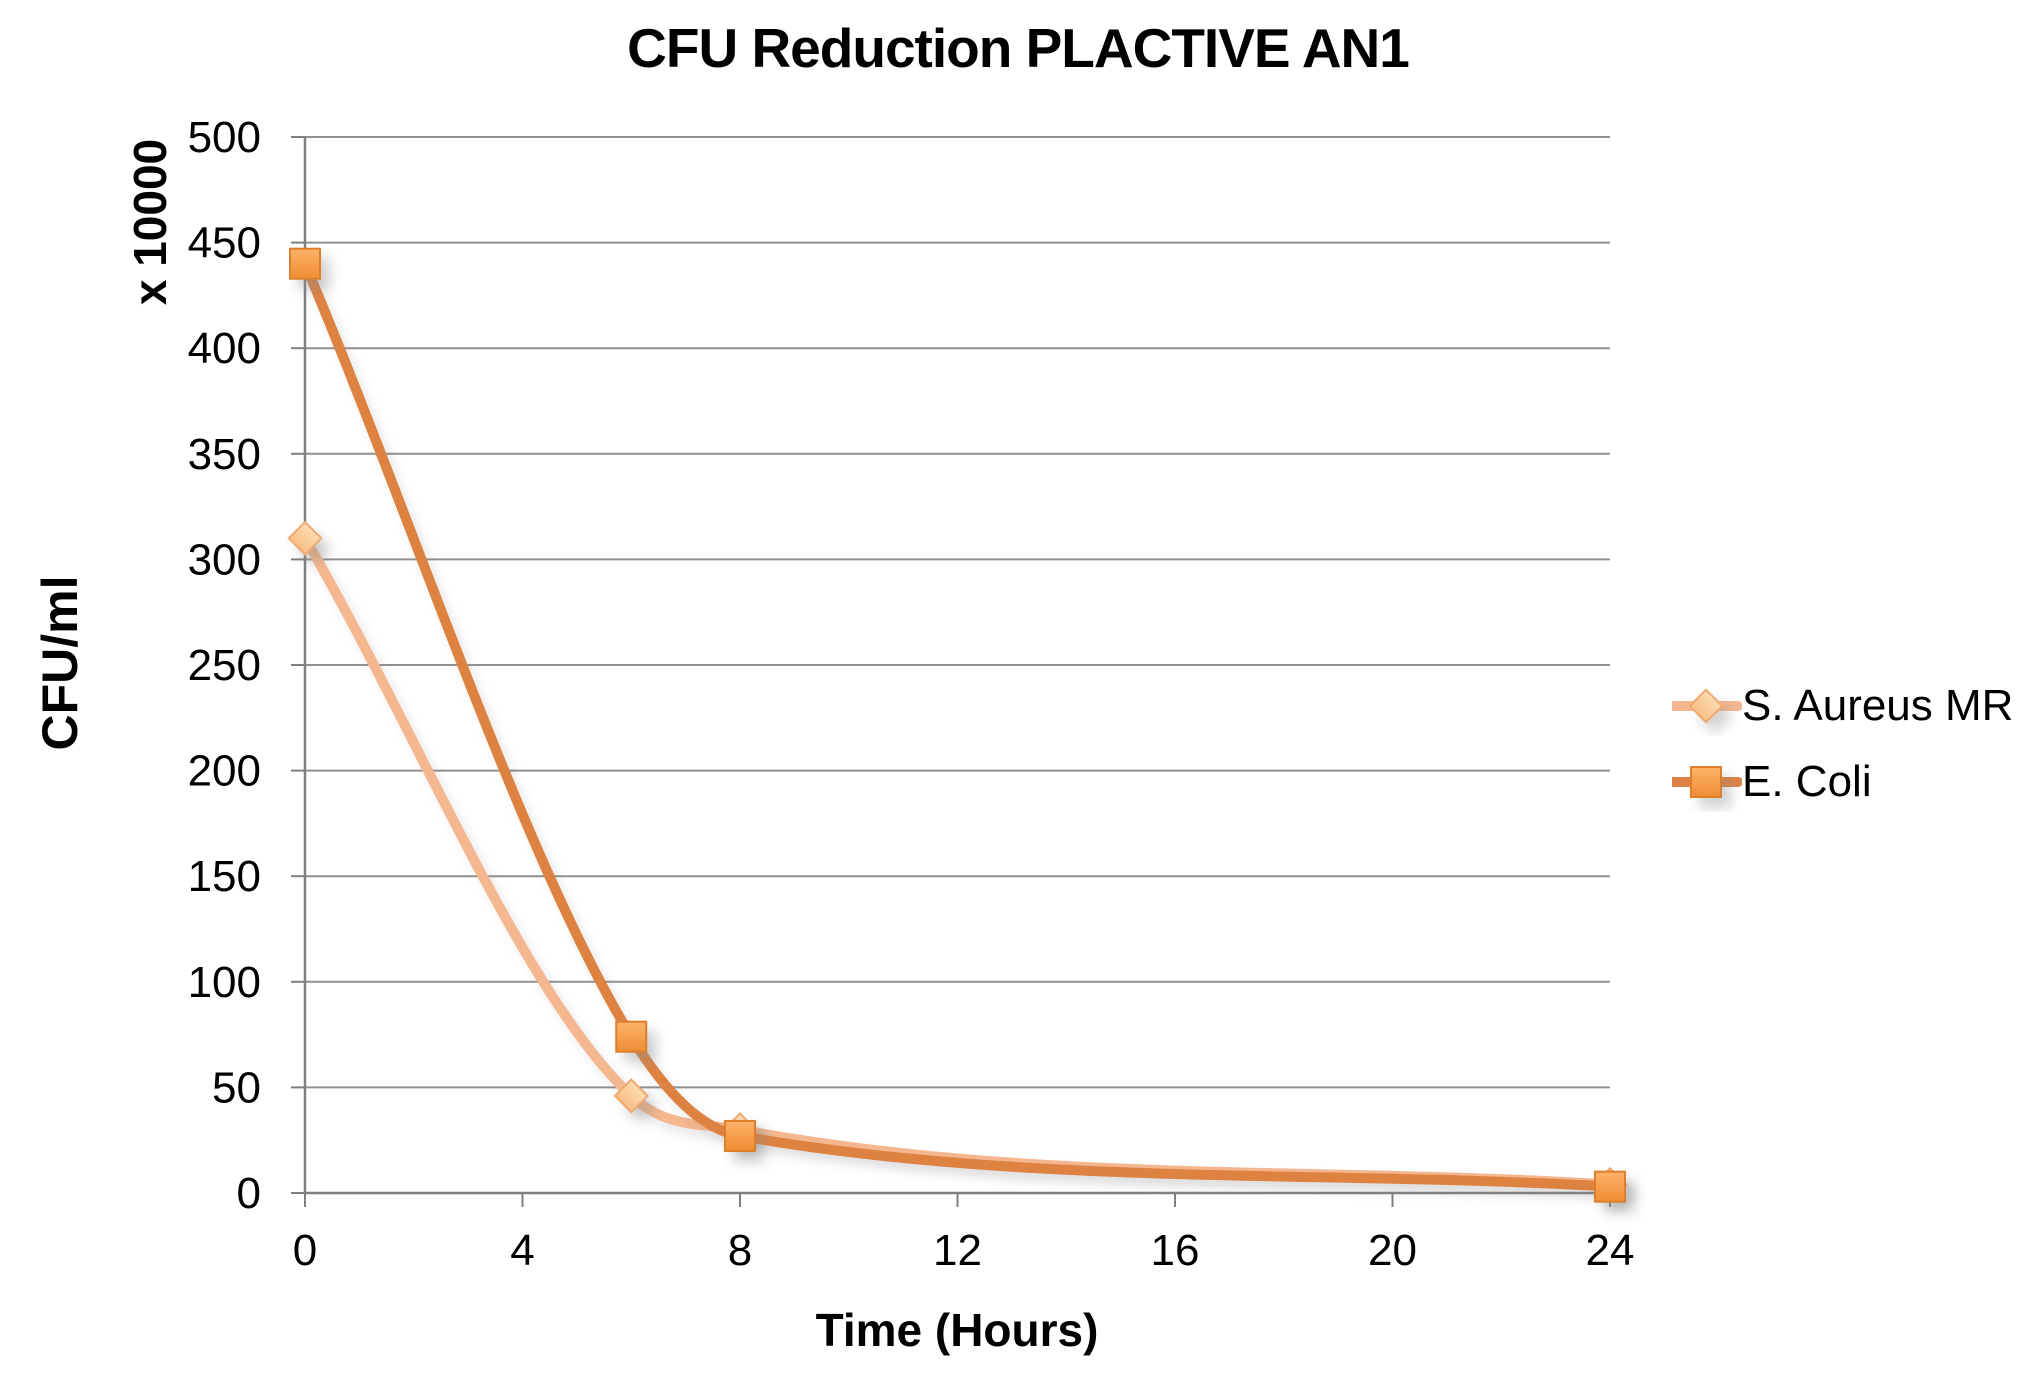 Image resolution: width=2036 pixels, height=1384 pixels. What do you see at coordinates (1878, 705) in the screenshot?
I see `legend-label: S. Aureus MR` at bounding box center [1878, 705].